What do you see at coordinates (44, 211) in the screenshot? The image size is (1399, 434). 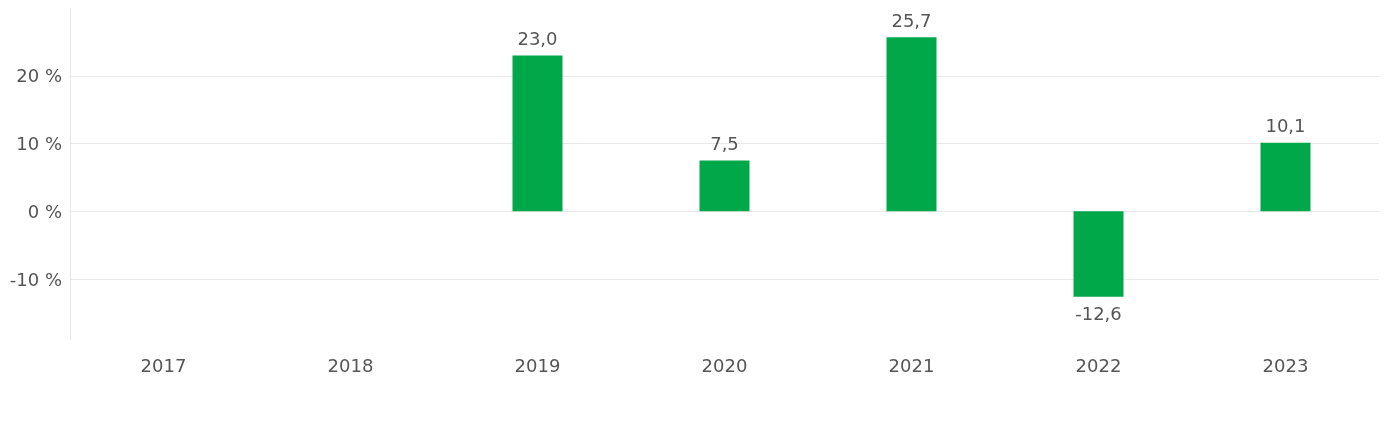 I see `y-tick-label: 0 %` at bounding box center [44, 211].